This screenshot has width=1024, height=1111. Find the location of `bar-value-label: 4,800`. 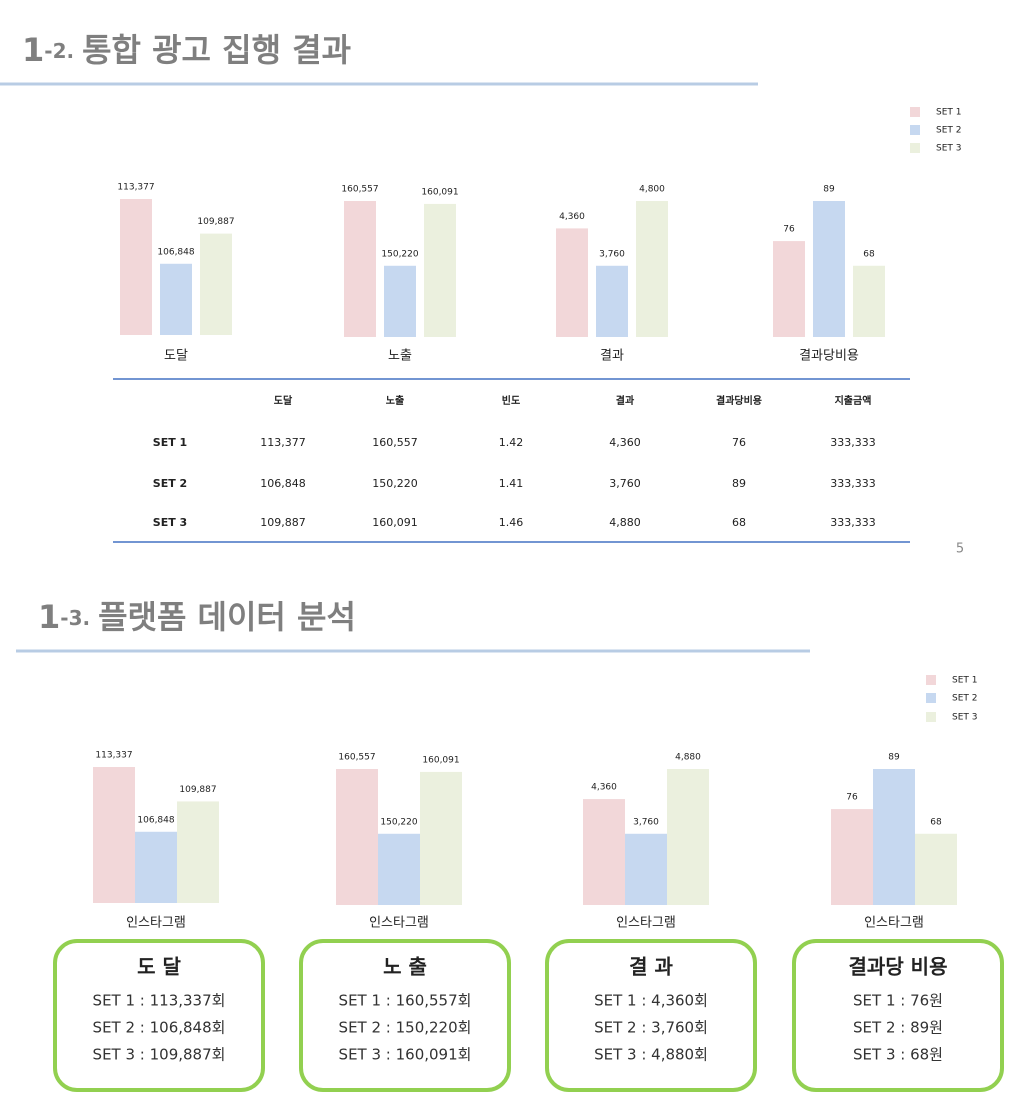

bar-value-label: 4,800 is located at coordinates (652, 190).